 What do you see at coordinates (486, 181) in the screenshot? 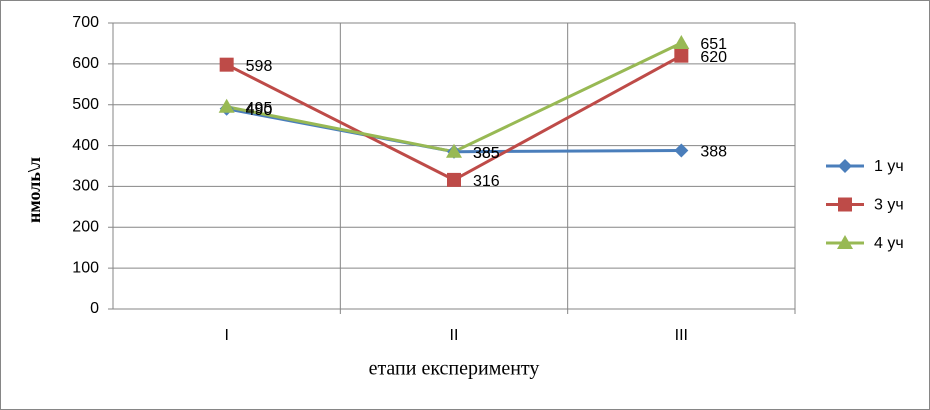
I see `data-label: 316` at bounding box center [486, 181].